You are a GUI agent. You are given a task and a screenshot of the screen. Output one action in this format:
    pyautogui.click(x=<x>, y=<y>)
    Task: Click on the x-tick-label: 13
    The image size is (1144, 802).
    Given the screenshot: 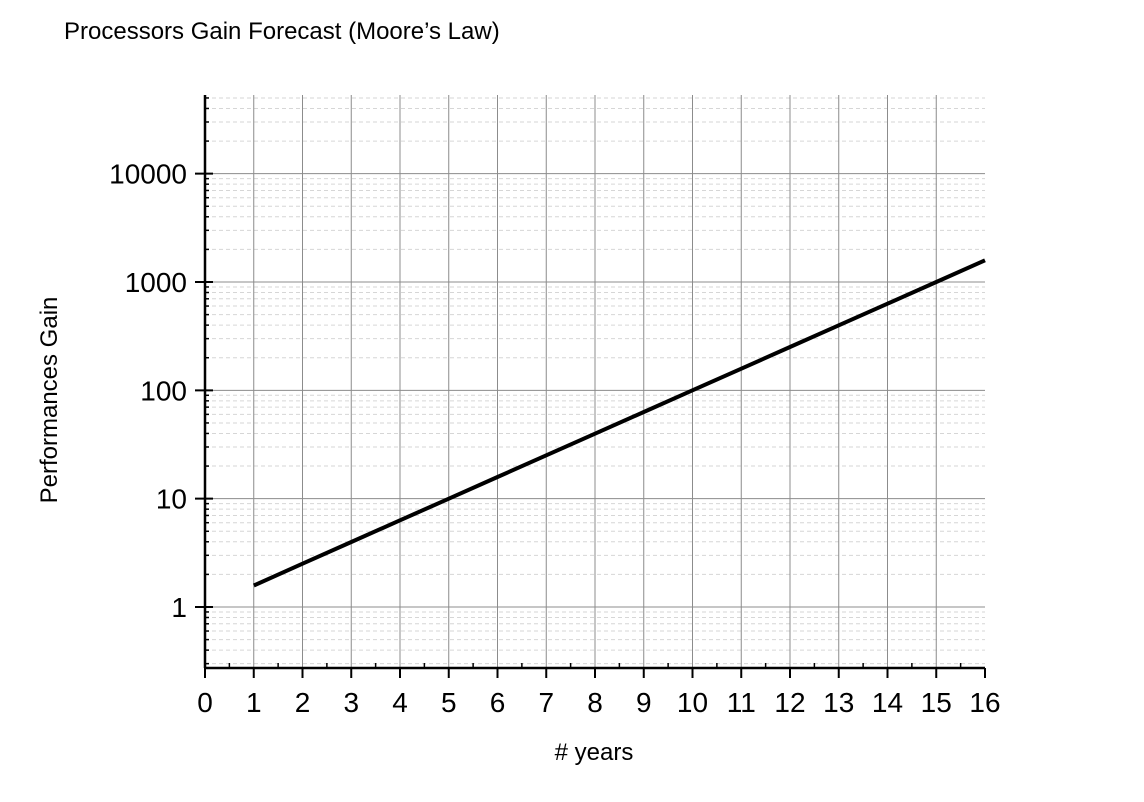 What is the action you would take?
    pyautogui.click(x=838, y=702)
    